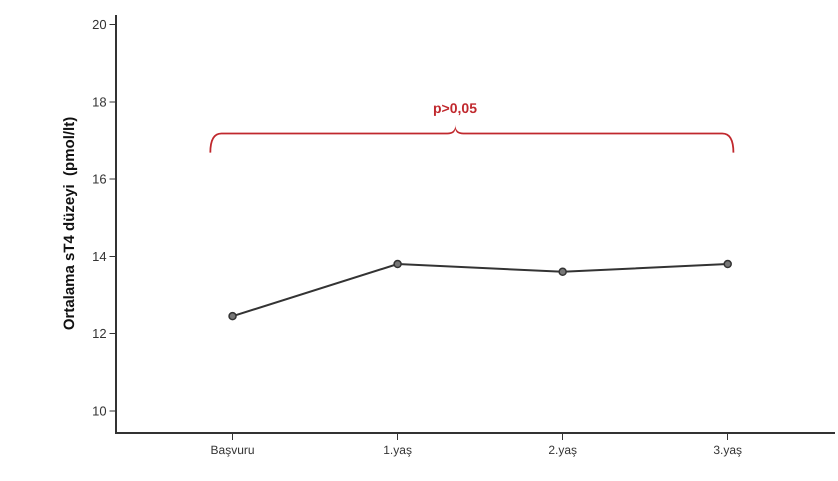 This screenshot has width=838, height=481. Describe the element at coordinates (563, 450) in the screenshot. I see `x-tick-label: 2.yaş` at that location.